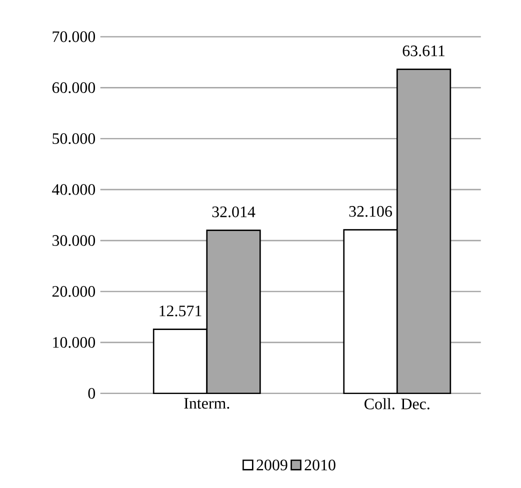 Image resolution: width=521 pixels, height=488 pixels. Describe the element at coordinates (74, 291) in the screenshot. I see `y-tick-label: 20.000` at that location.